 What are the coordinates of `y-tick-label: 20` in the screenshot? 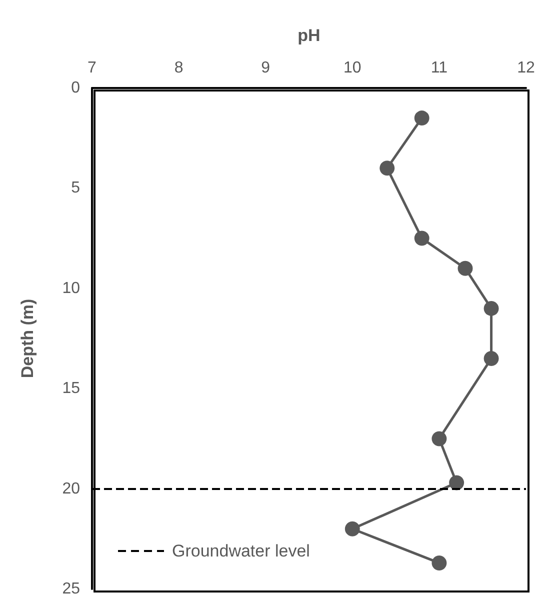 It's located at (71, 489).